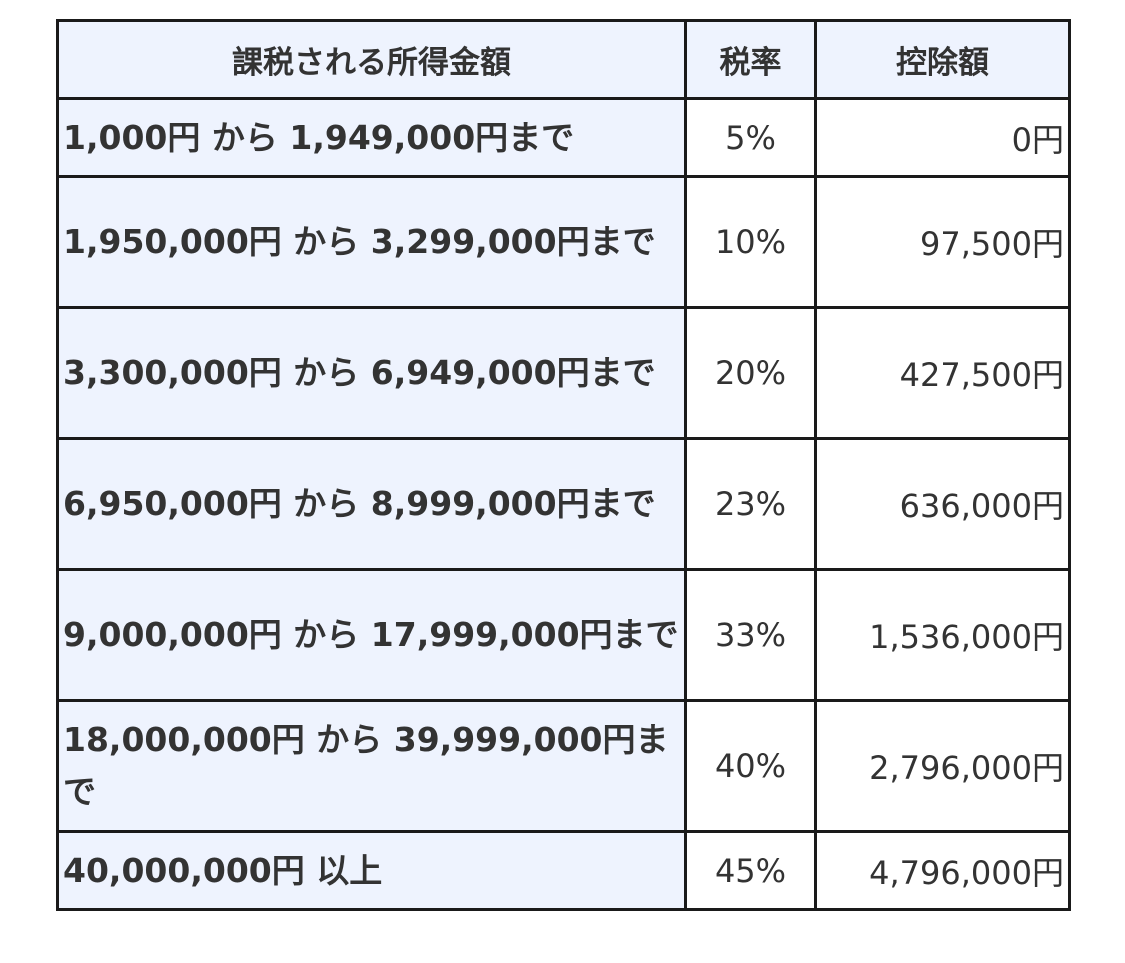 The height and width of the screenshot is (963, 1125). Describe the element at coordinates (750, 870) in the screenshot. I see `tax-rate-cell: 45%` at that location.